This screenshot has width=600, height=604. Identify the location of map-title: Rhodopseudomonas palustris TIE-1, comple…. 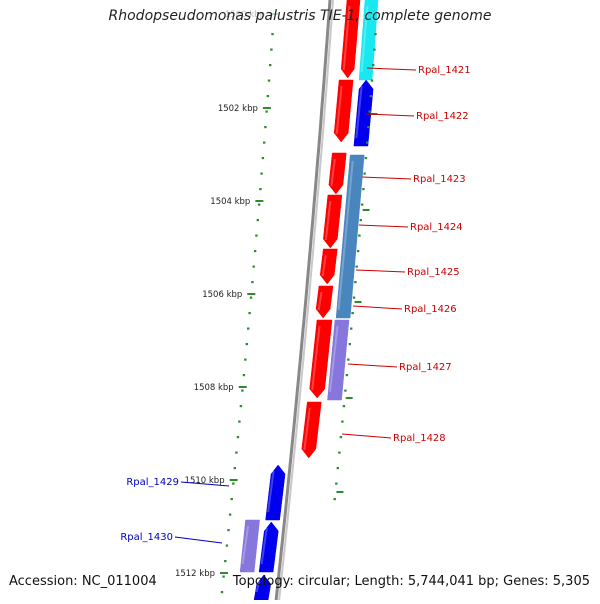
(300, 16).